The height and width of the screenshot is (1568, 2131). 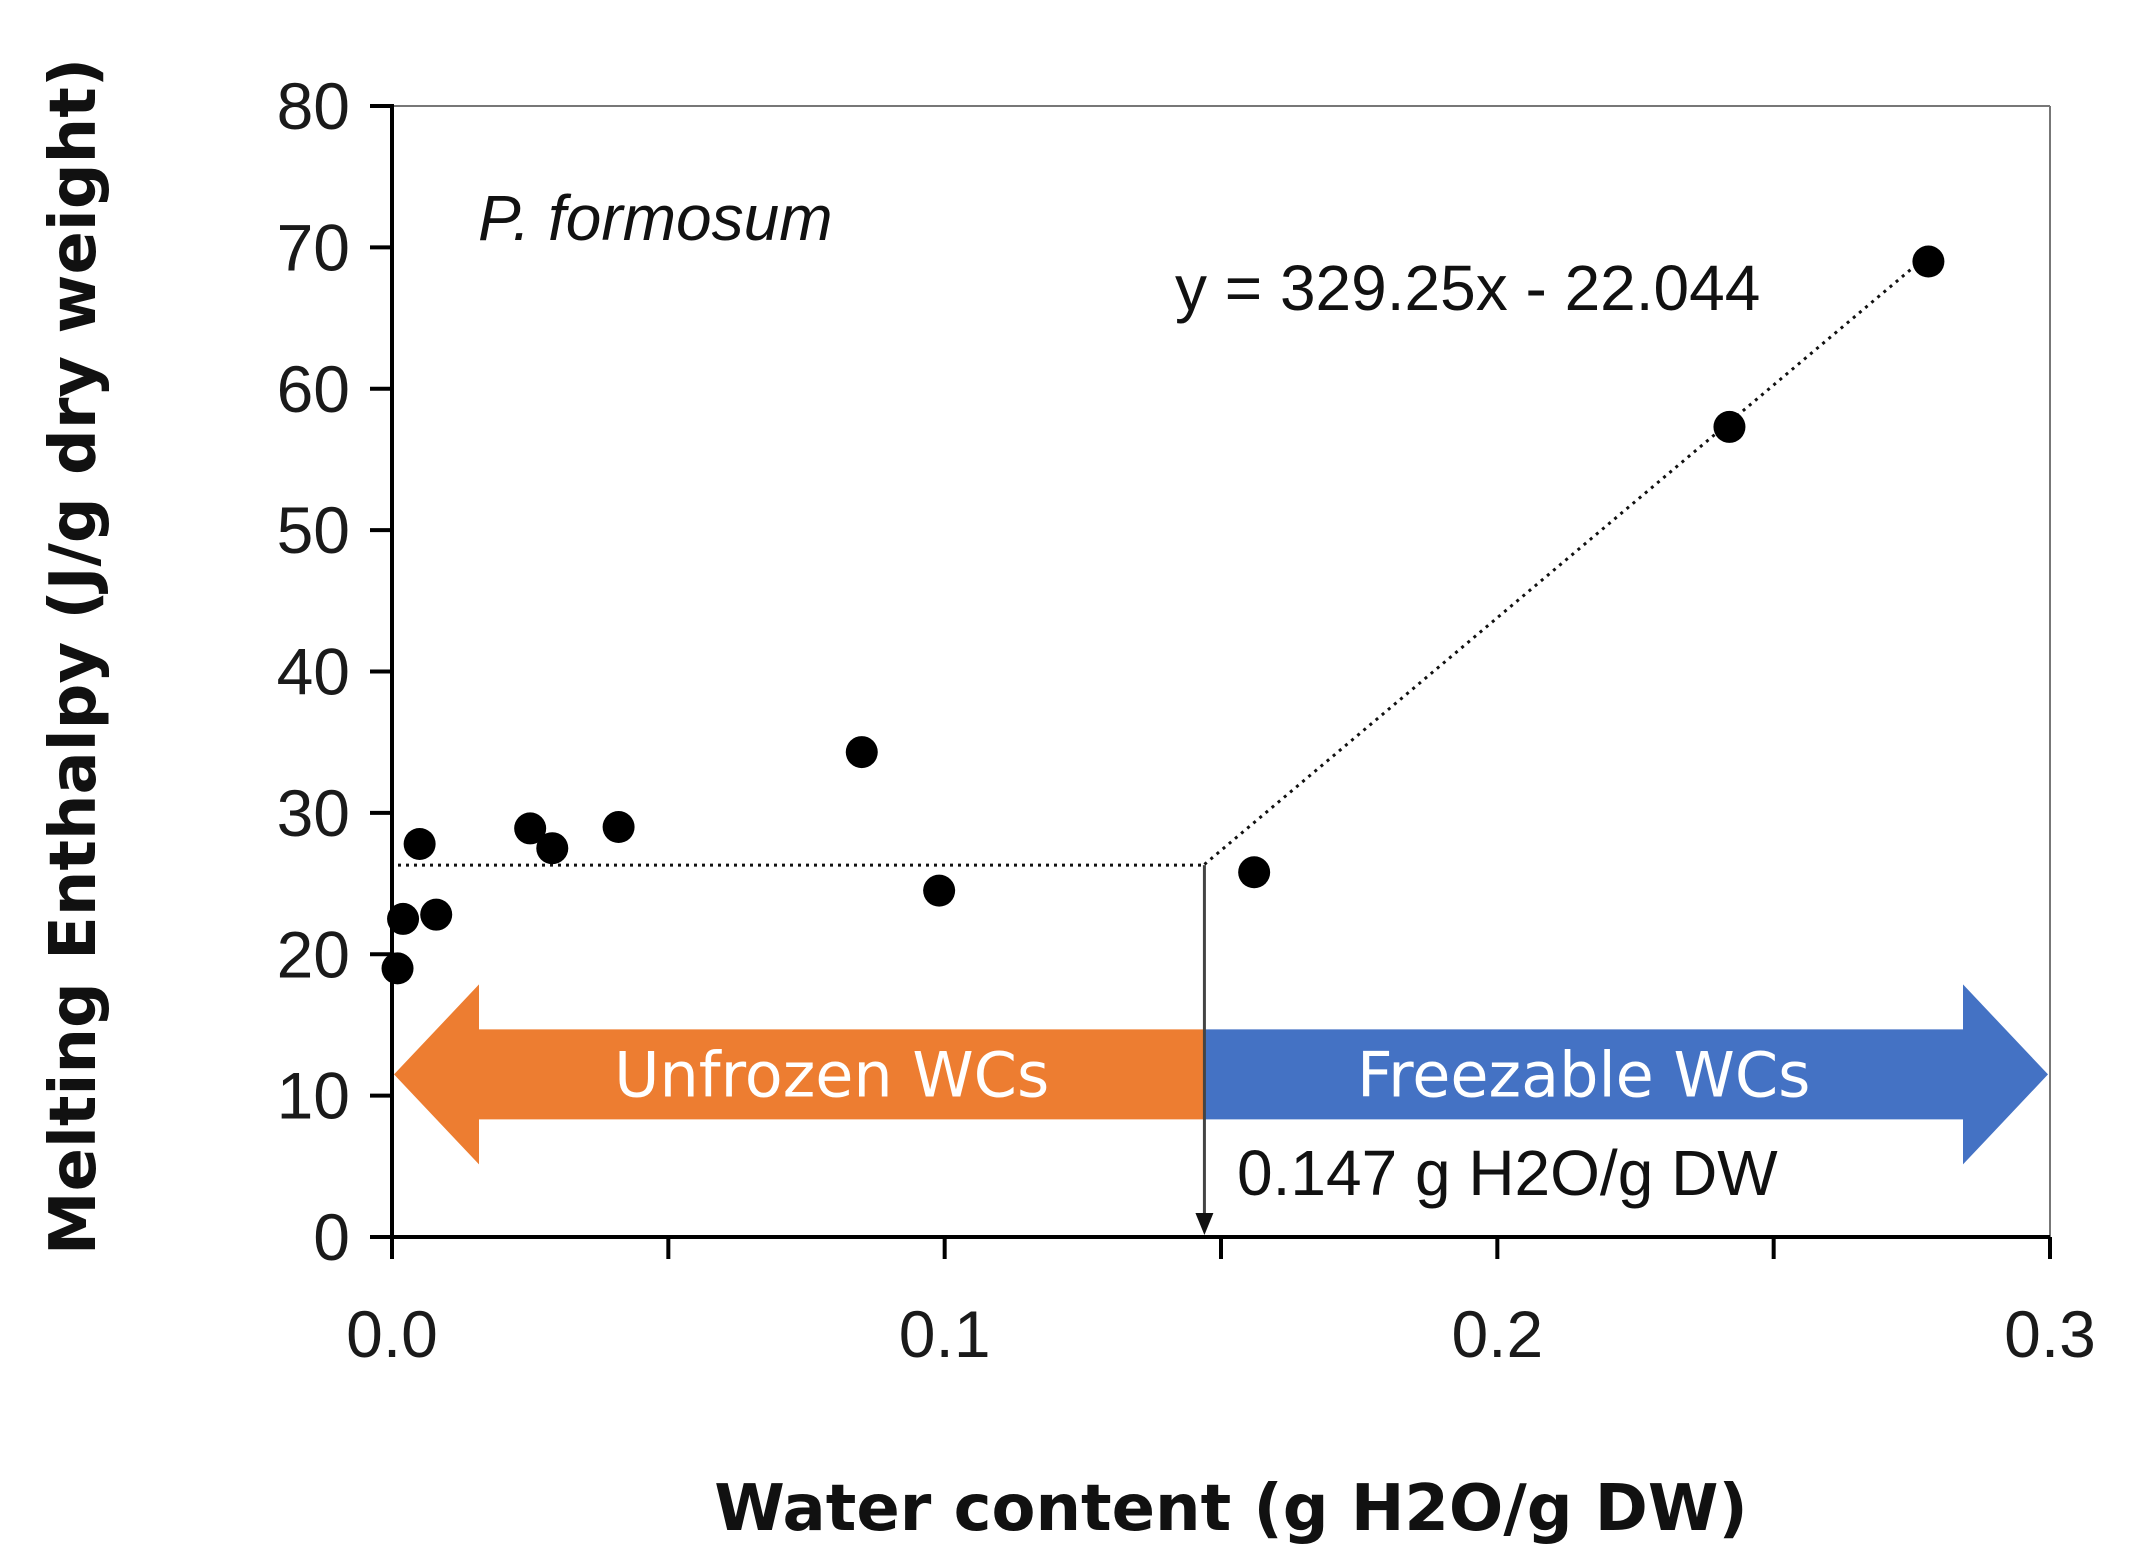 What do you see at coordinates (945, 1334) in the screenshot?
I see `x-tick-label: 0.1` at bounding box center [945, 1334].